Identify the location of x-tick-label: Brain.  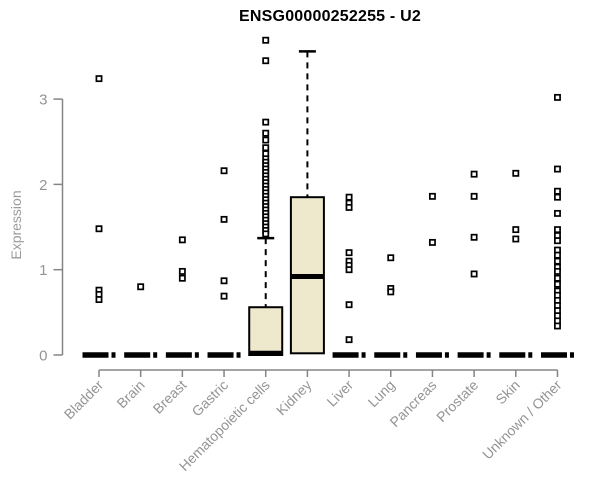
(130, 394).